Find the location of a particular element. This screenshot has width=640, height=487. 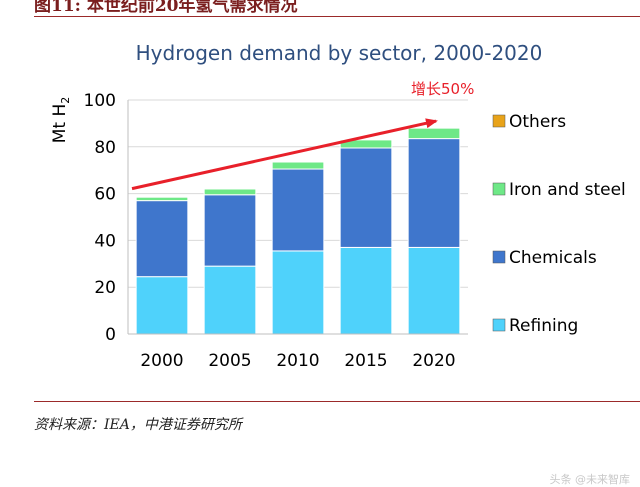

y-axis-label: Mt H2 is located at coordinates (61, 120).